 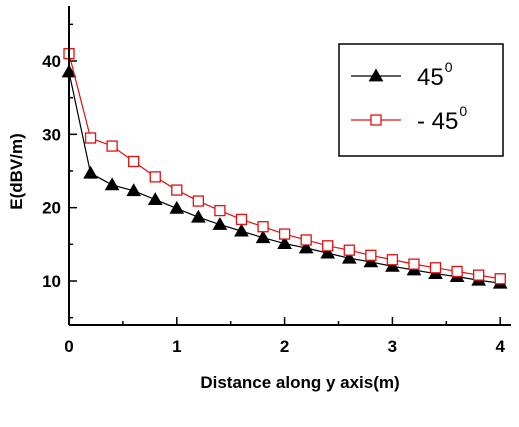 I want to click on y-tick-label: 40, so click(x=51, y=61).